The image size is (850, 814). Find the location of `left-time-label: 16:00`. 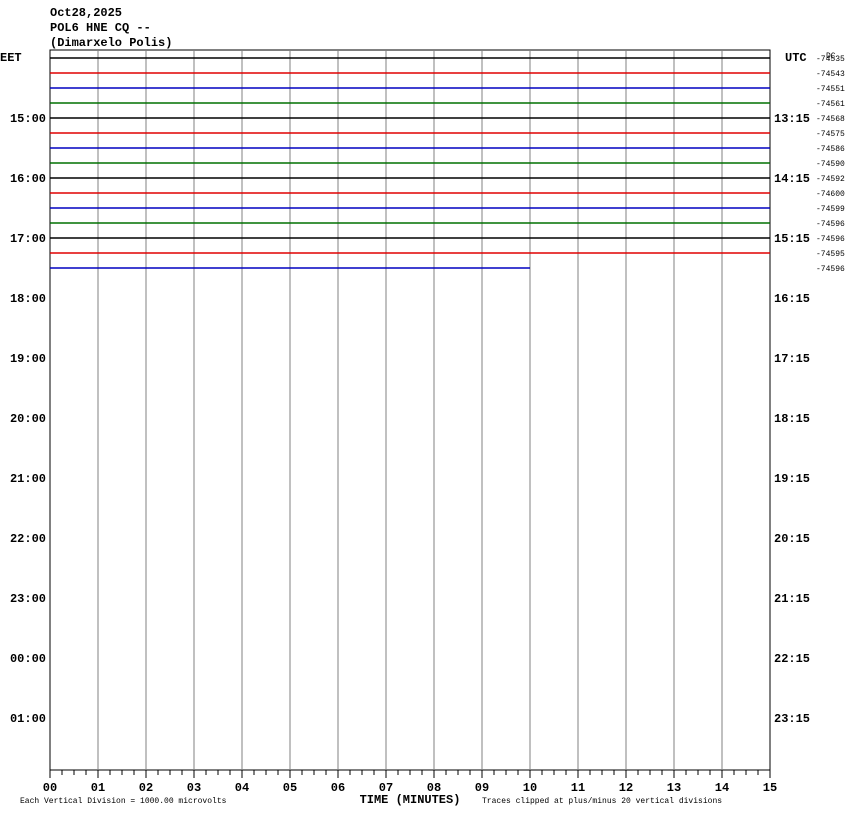

left-time-label: 16:00 is located at coordinates (28, 179).